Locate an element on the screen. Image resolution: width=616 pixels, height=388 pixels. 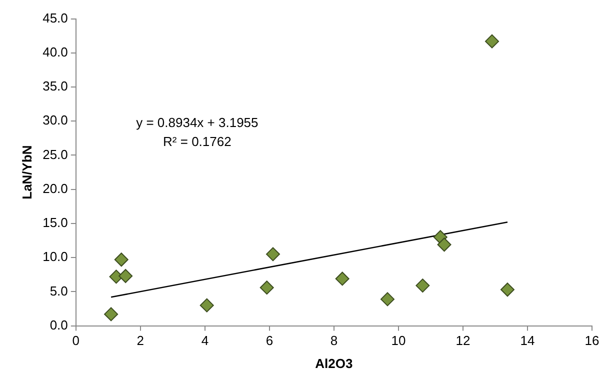
y-axis-title: LaN/YbN is located at coordinates (26, 172).